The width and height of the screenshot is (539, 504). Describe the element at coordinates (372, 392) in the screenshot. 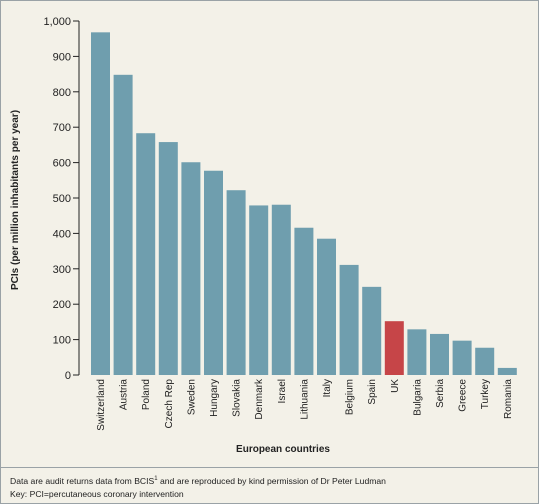

I see `x-tick-label: Spain` at that location.